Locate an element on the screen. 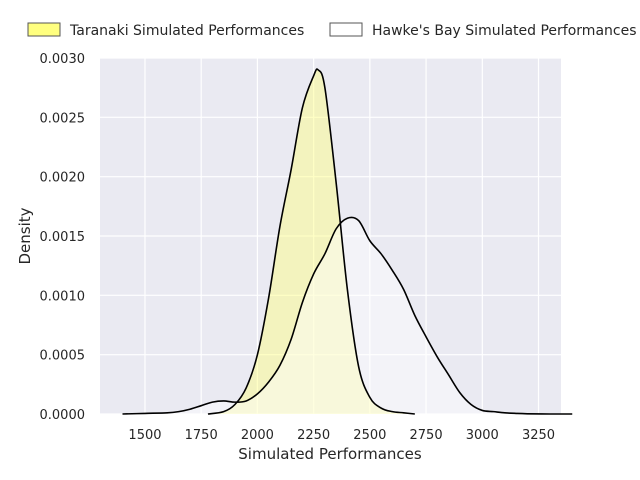 Image resolution: width=640 pixels, height=480 pixels. y-tick-label: 0.0030 is located at coordinates (63, 59).